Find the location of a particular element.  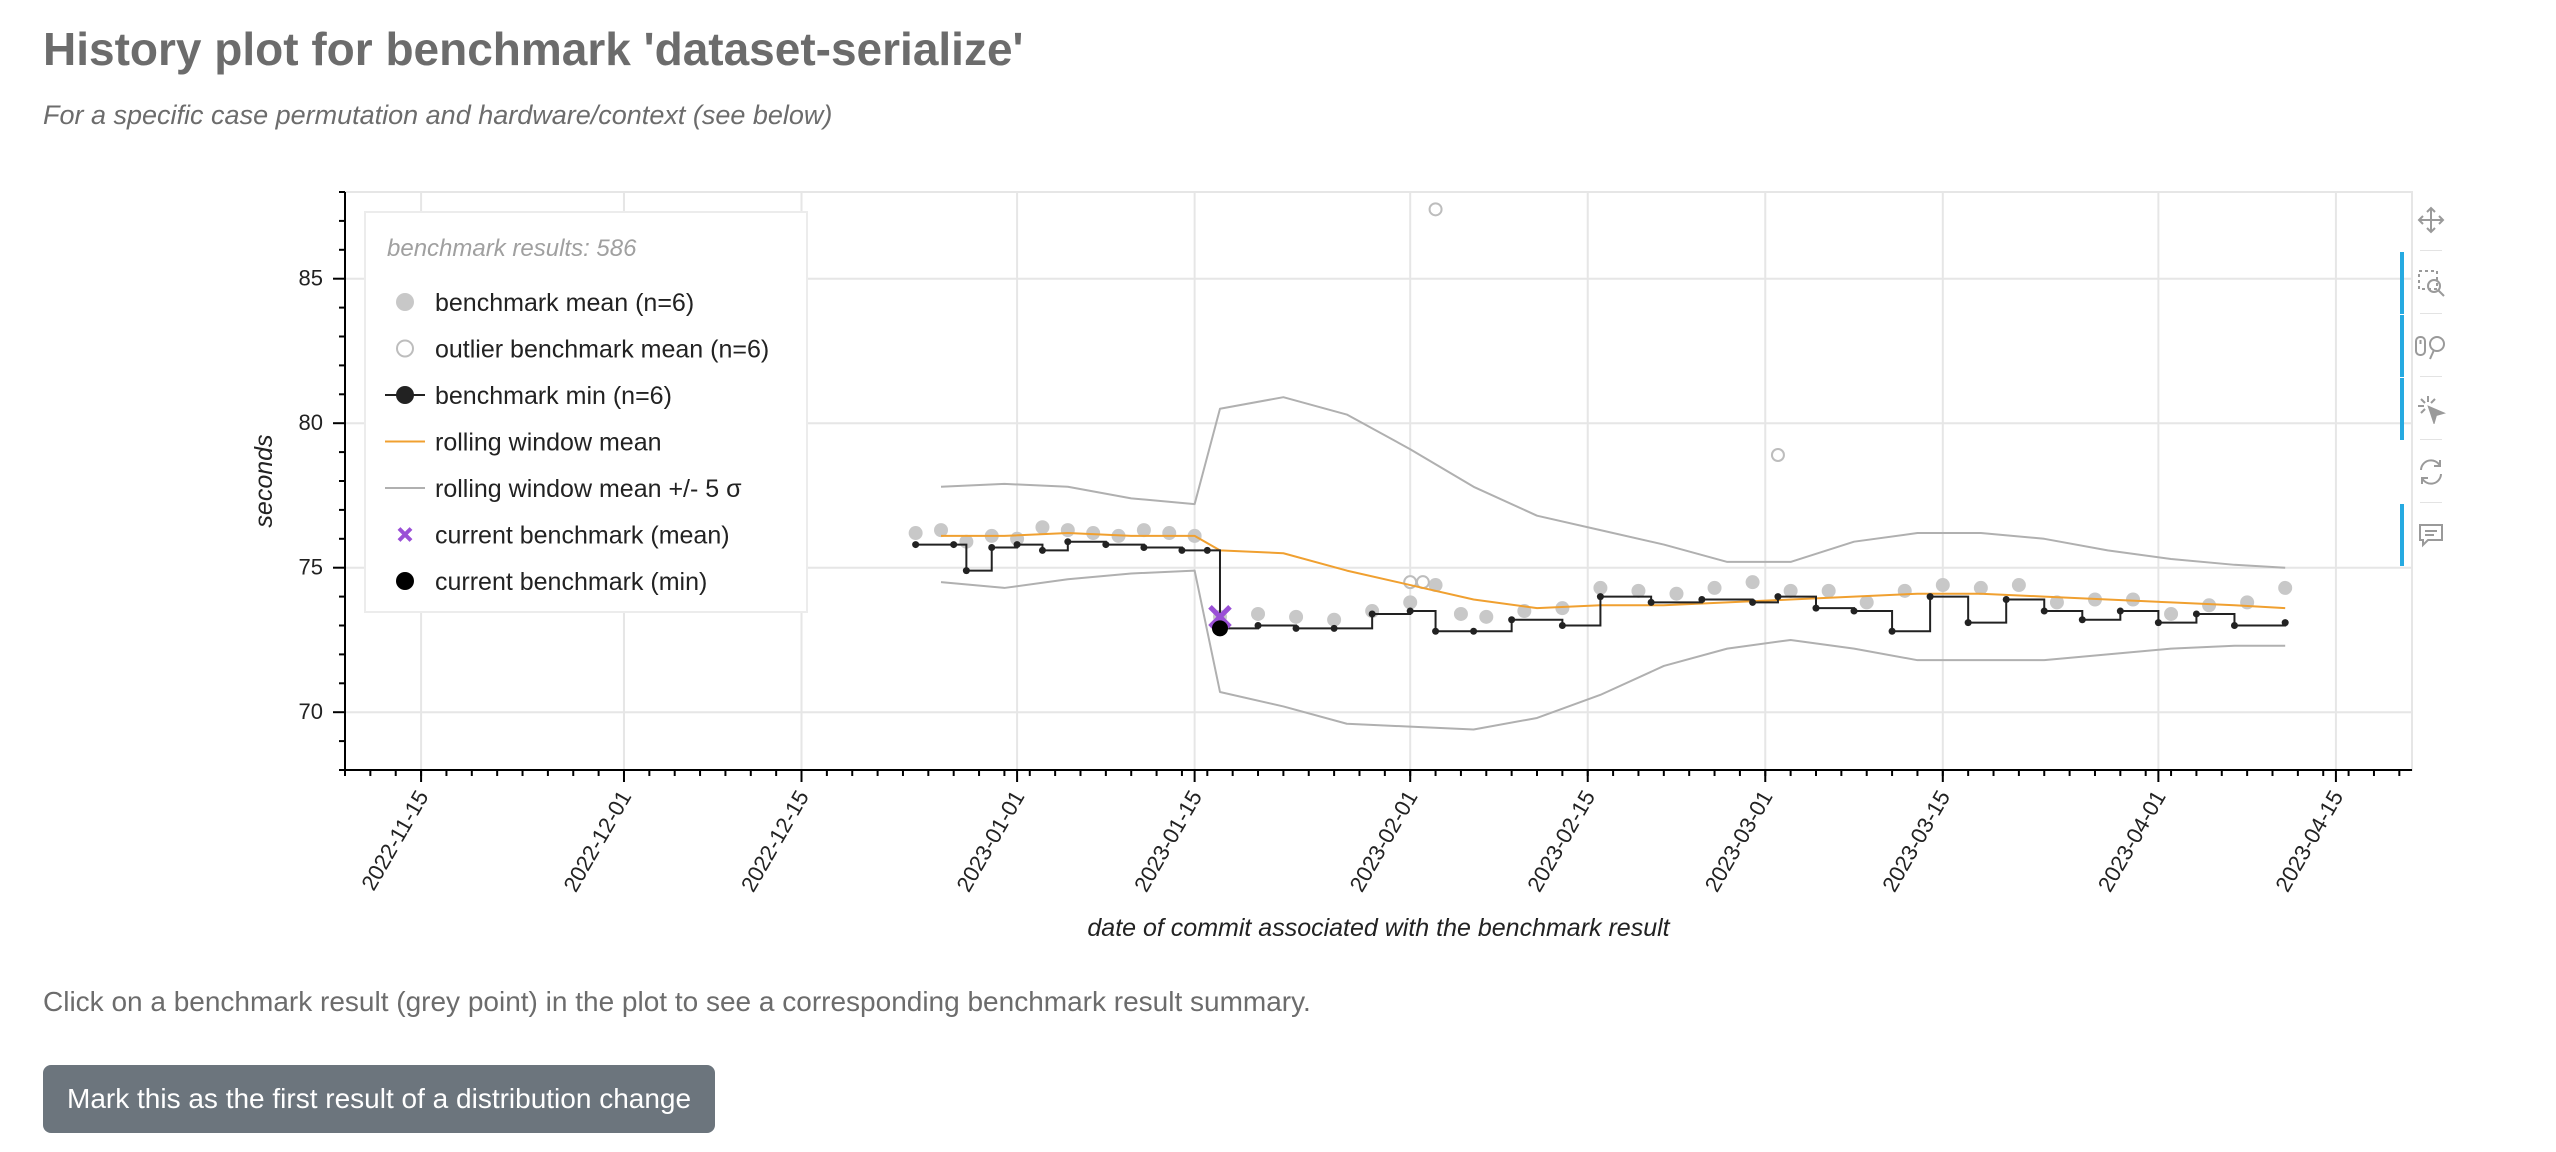

band-lower-line is located at coordinates (1613, 650).